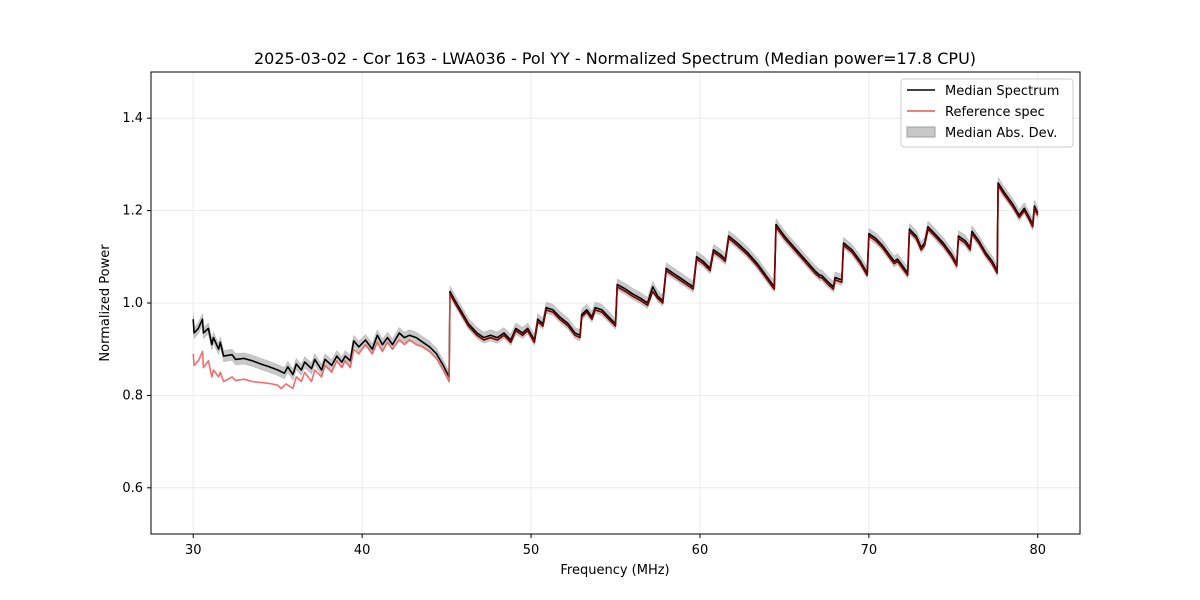 This screenshot has height=600, width=1200. I want to click on y-axis-label: Normalized Power, so click(105, 303).